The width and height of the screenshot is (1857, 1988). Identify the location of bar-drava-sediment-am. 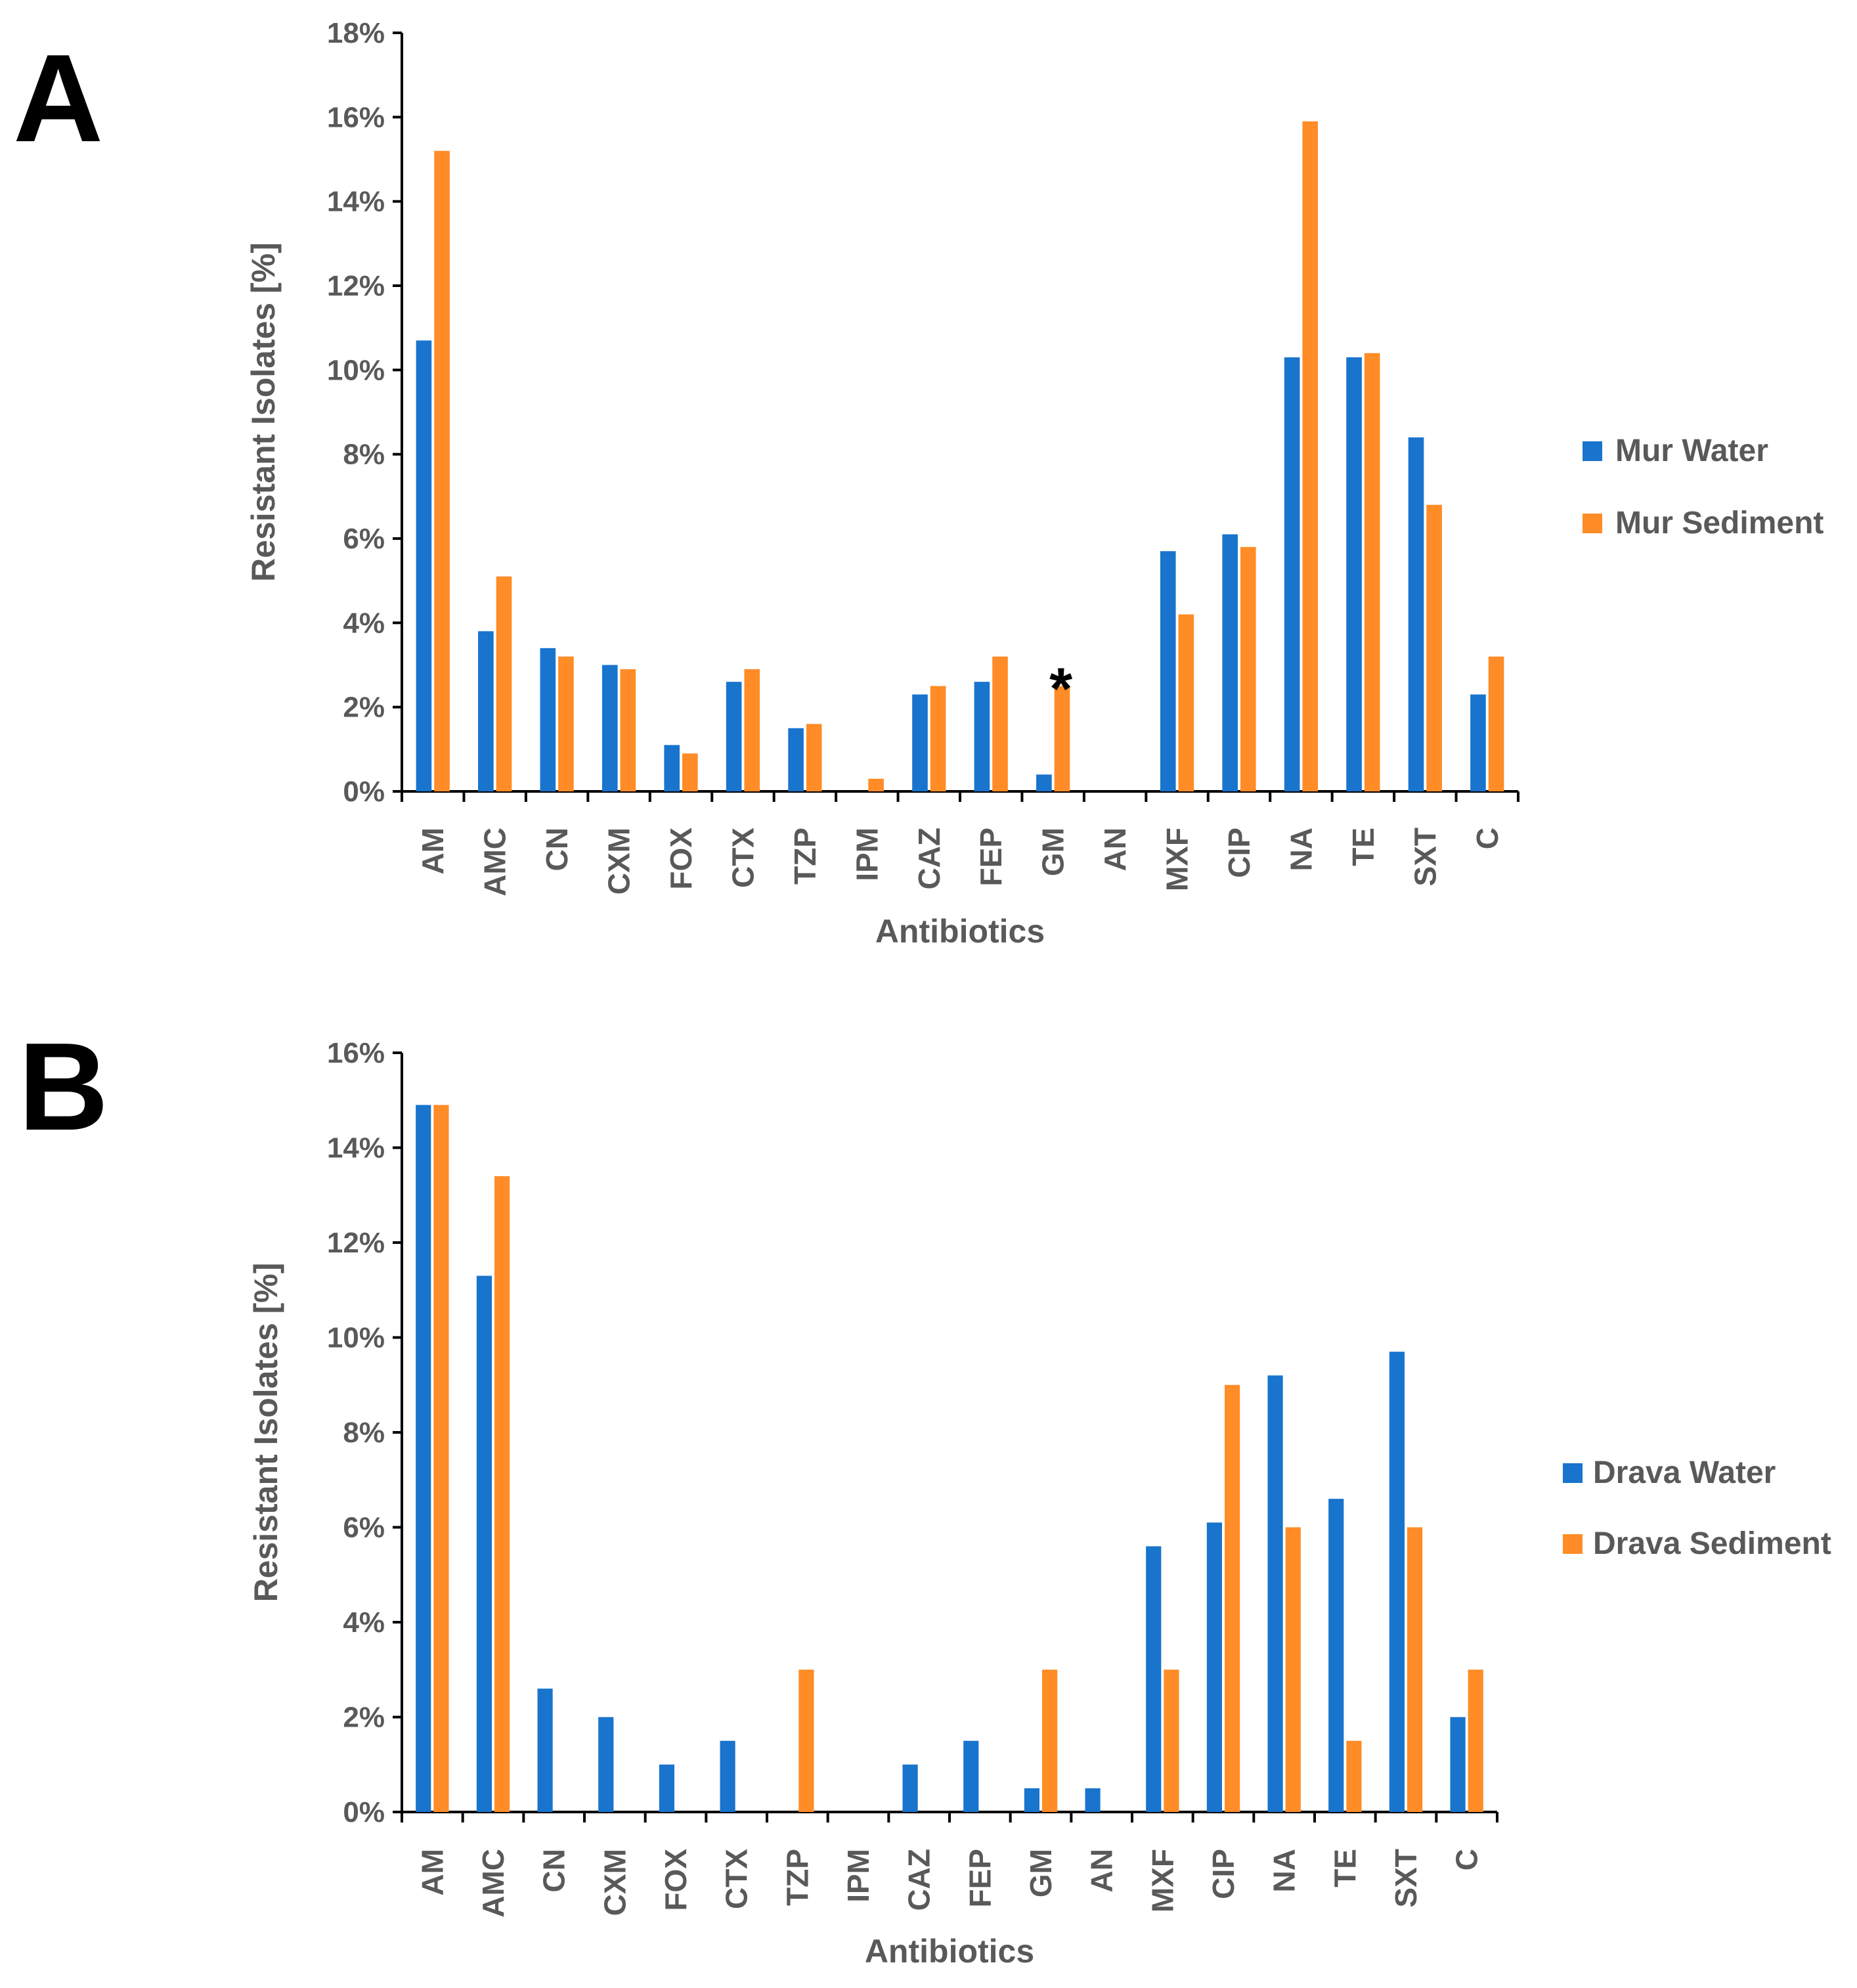
(441, 1458).